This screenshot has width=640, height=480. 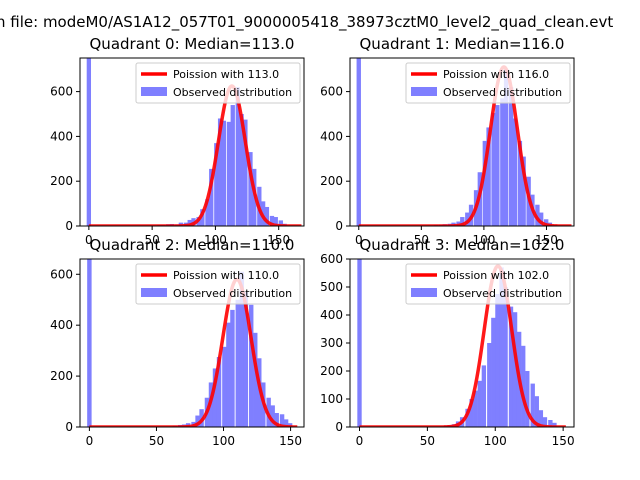 What do you see at coordinates (218, 284) in the screenshot?
I see `legend: Poission with 110.0 Observed distribution` at bounding box center [218, 284].